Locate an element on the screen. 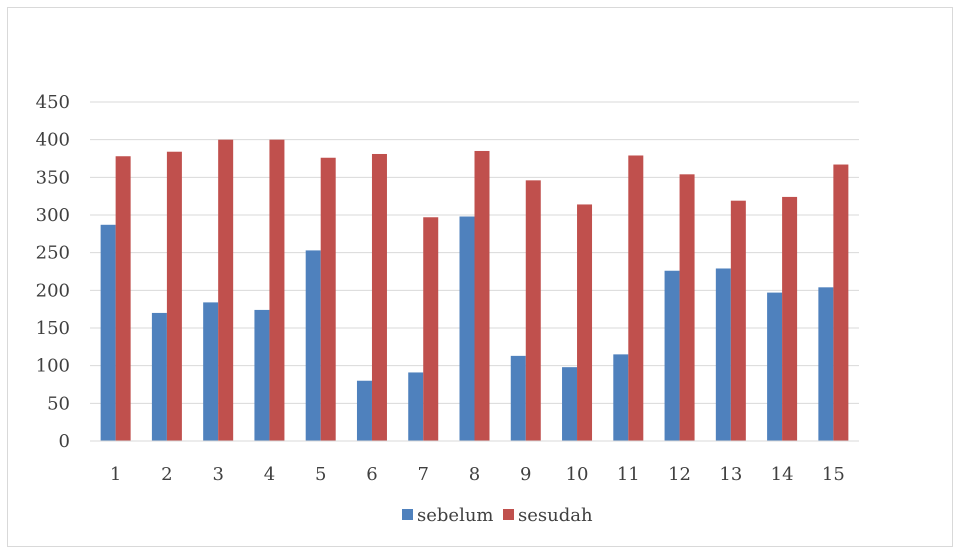 Image resolution: width=960 pixels, height=554 pixels. y-tick-label: 0 is located at coordinates (64, 441).